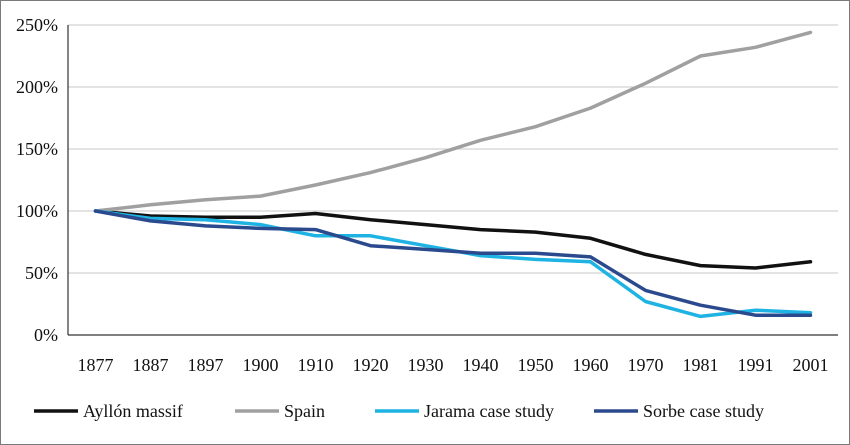 This screenshot has width=850, height=445. What do you see at coordinates (37, 25) in the screenshot?
I see `y-tick-label: 250%` at bounding box center [37, 25].